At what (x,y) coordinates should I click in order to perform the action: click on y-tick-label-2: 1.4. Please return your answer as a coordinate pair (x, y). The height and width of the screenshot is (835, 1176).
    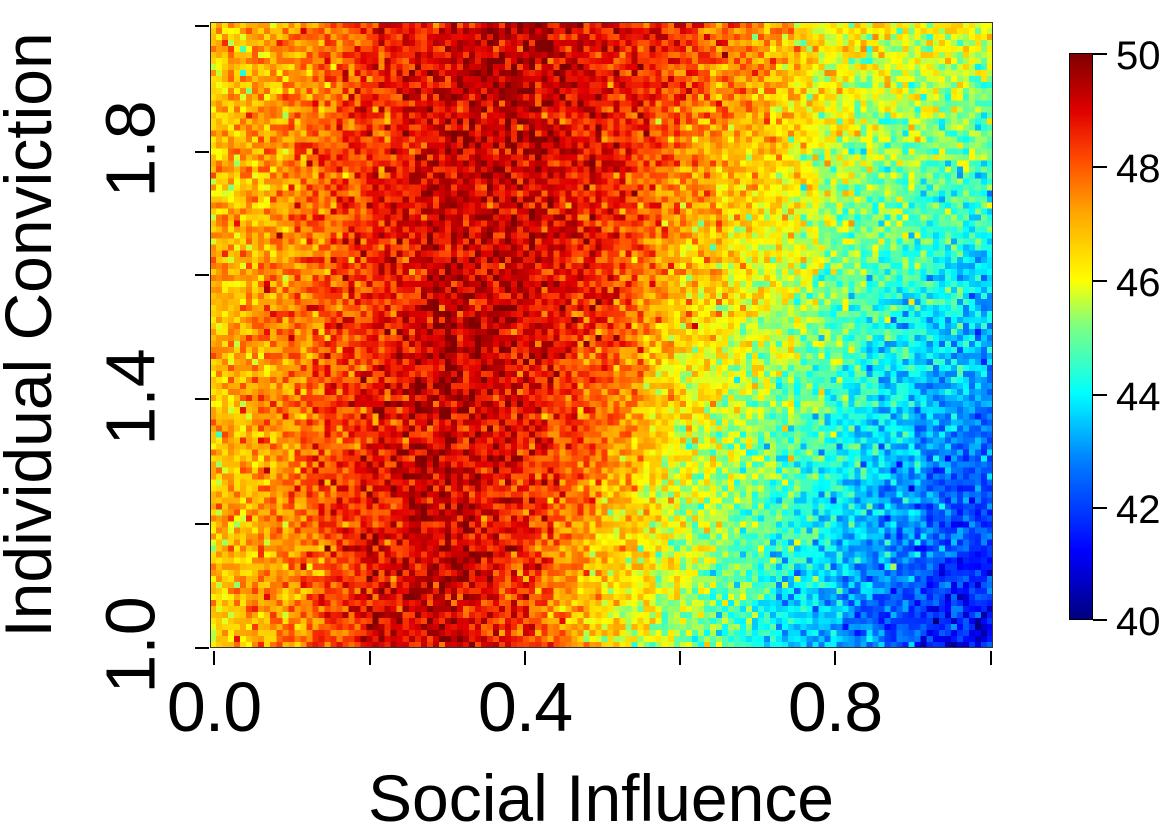
    Looking at the image, I should click on (130, 397).